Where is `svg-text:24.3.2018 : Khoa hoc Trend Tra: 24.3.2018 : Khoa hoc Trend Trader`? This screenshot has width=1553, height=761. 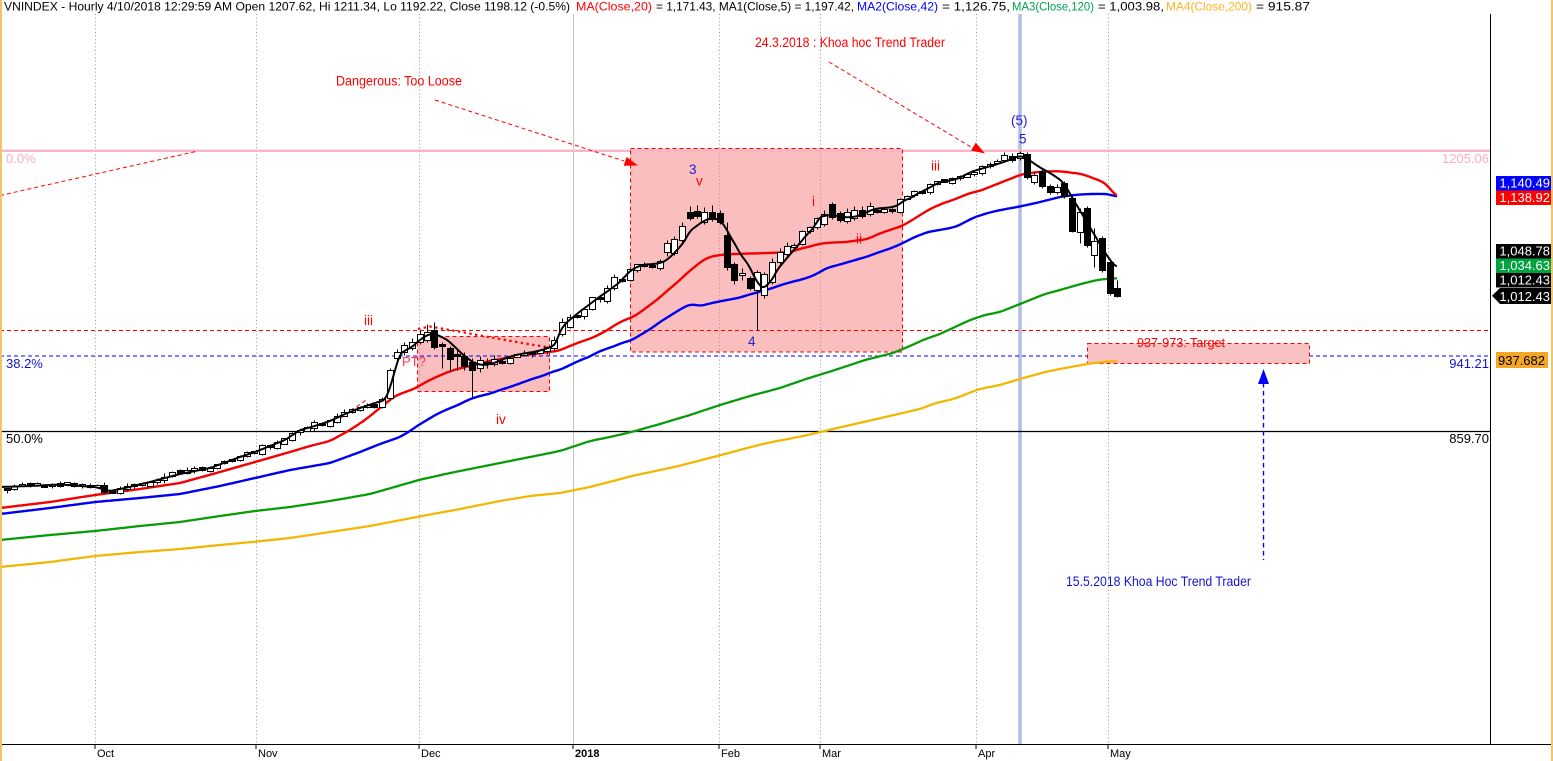 svg-text:24.3.2018 : Khoa hoc Trend Tra: 24.3.2018 : Khoa hoc Trend Trader is located at coordinates (850, 42).